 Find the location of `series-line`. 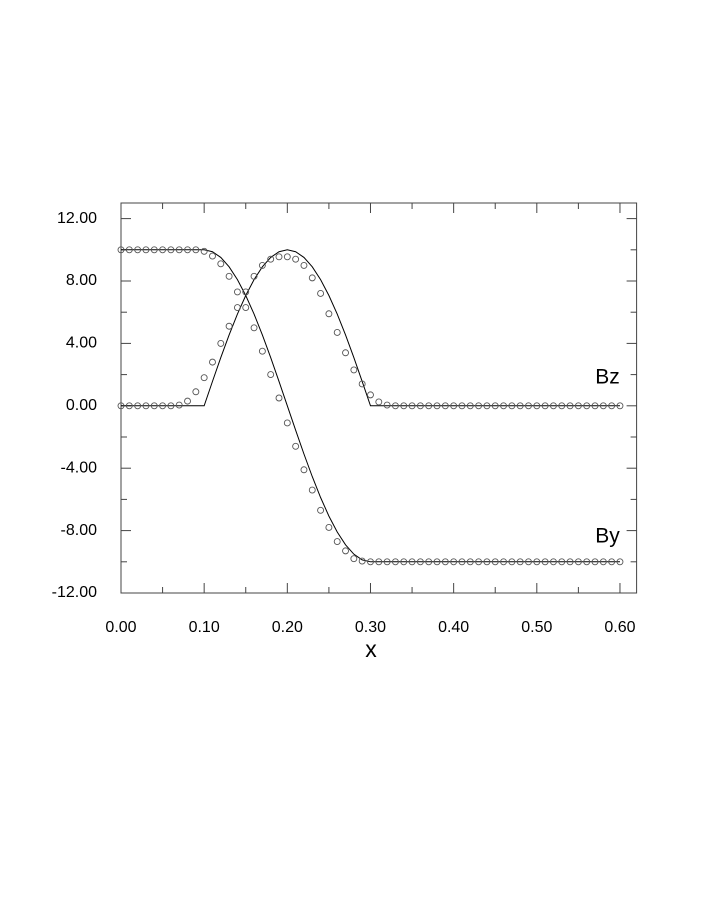

series-line is located at coordinates (370, 328).